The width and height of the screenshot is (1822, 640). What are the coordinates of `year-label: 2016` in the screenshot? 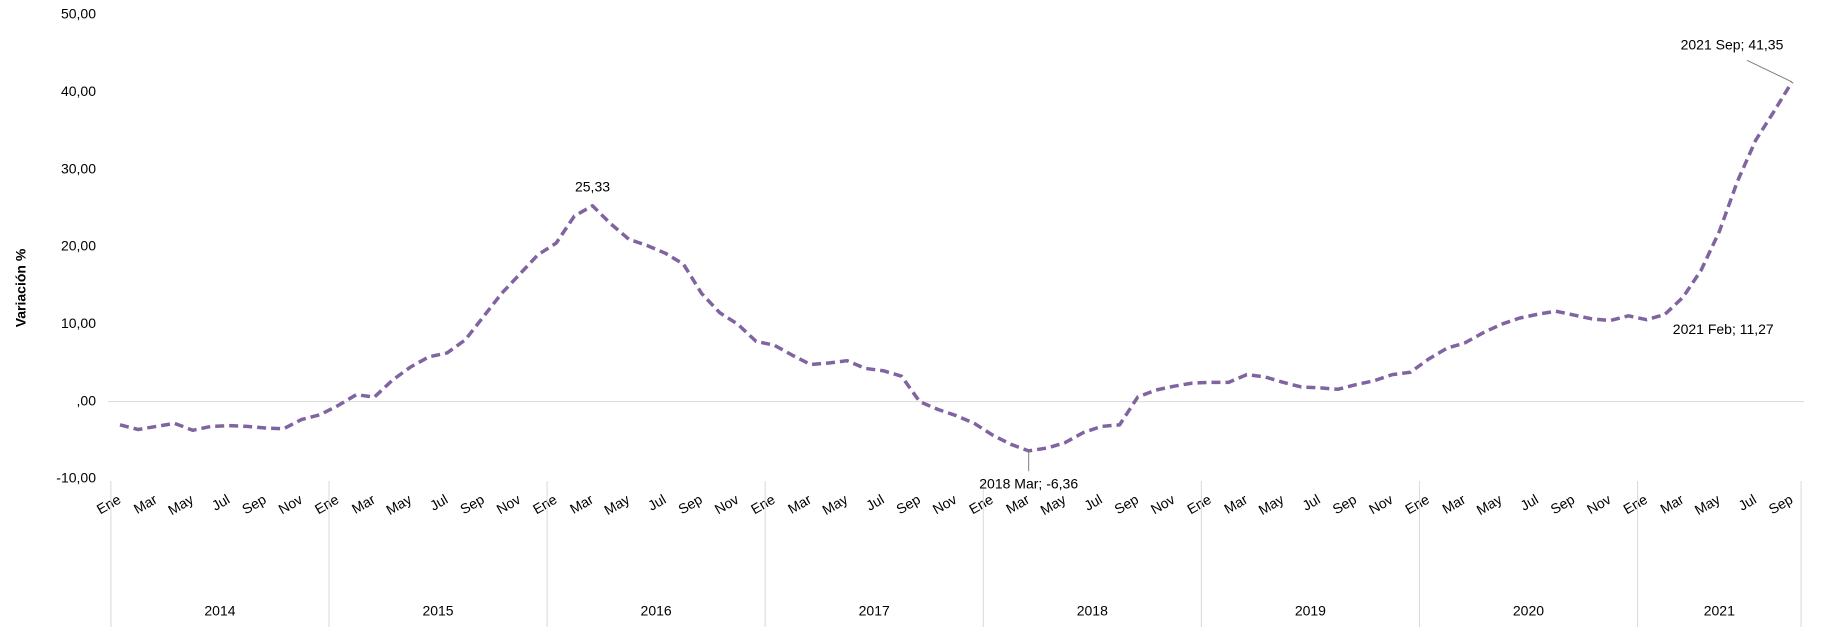 It's located at (656, 611).